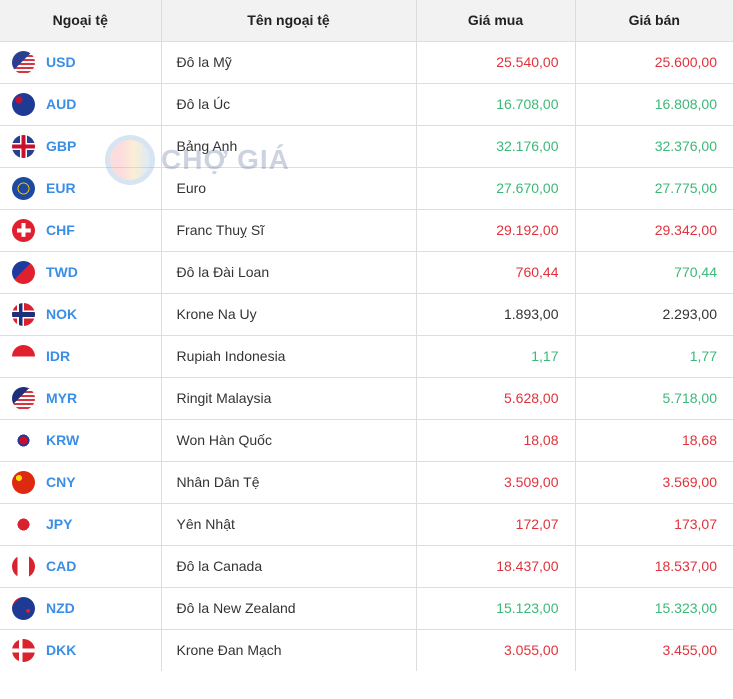  What do you see at coordinates (81, 20) in the screenshot?
I see `header-currency-code: Ngoại tệ` at bounding box center [81, 20].